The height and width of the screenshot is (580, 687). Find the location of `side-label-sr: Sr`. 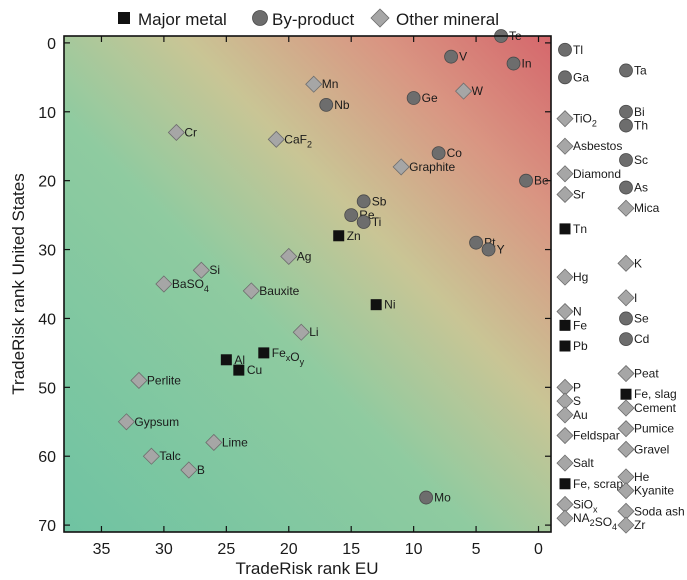

side-label-sr: Sr is located at coordinates (579, 194).